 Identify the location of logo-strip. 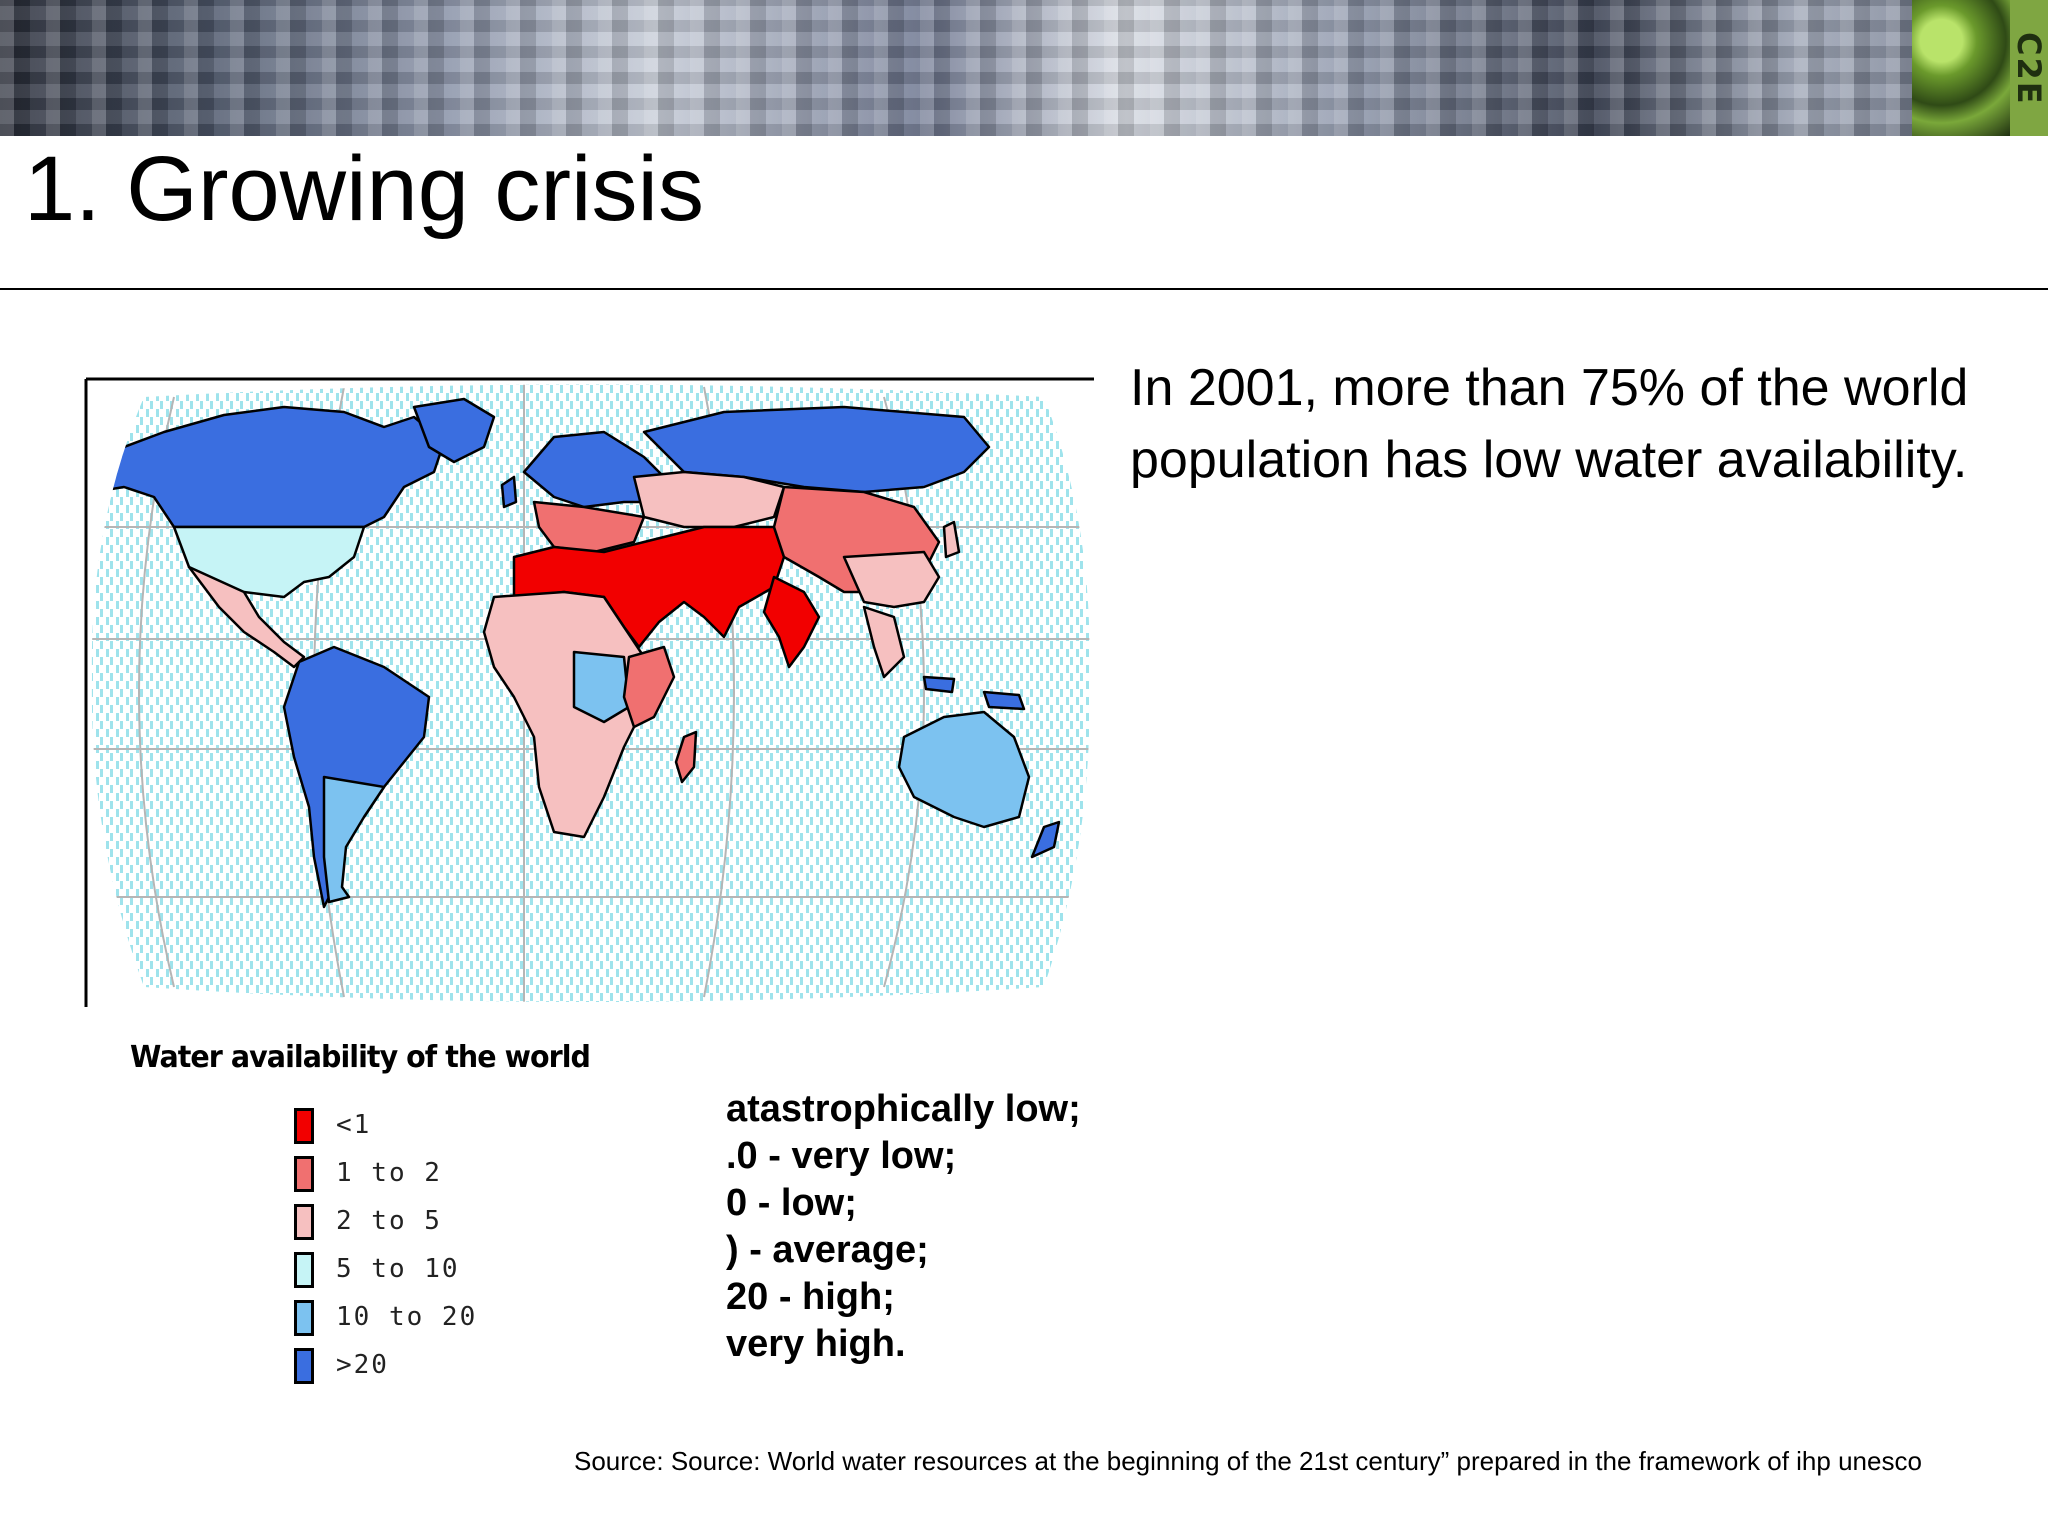
(2029, 68).